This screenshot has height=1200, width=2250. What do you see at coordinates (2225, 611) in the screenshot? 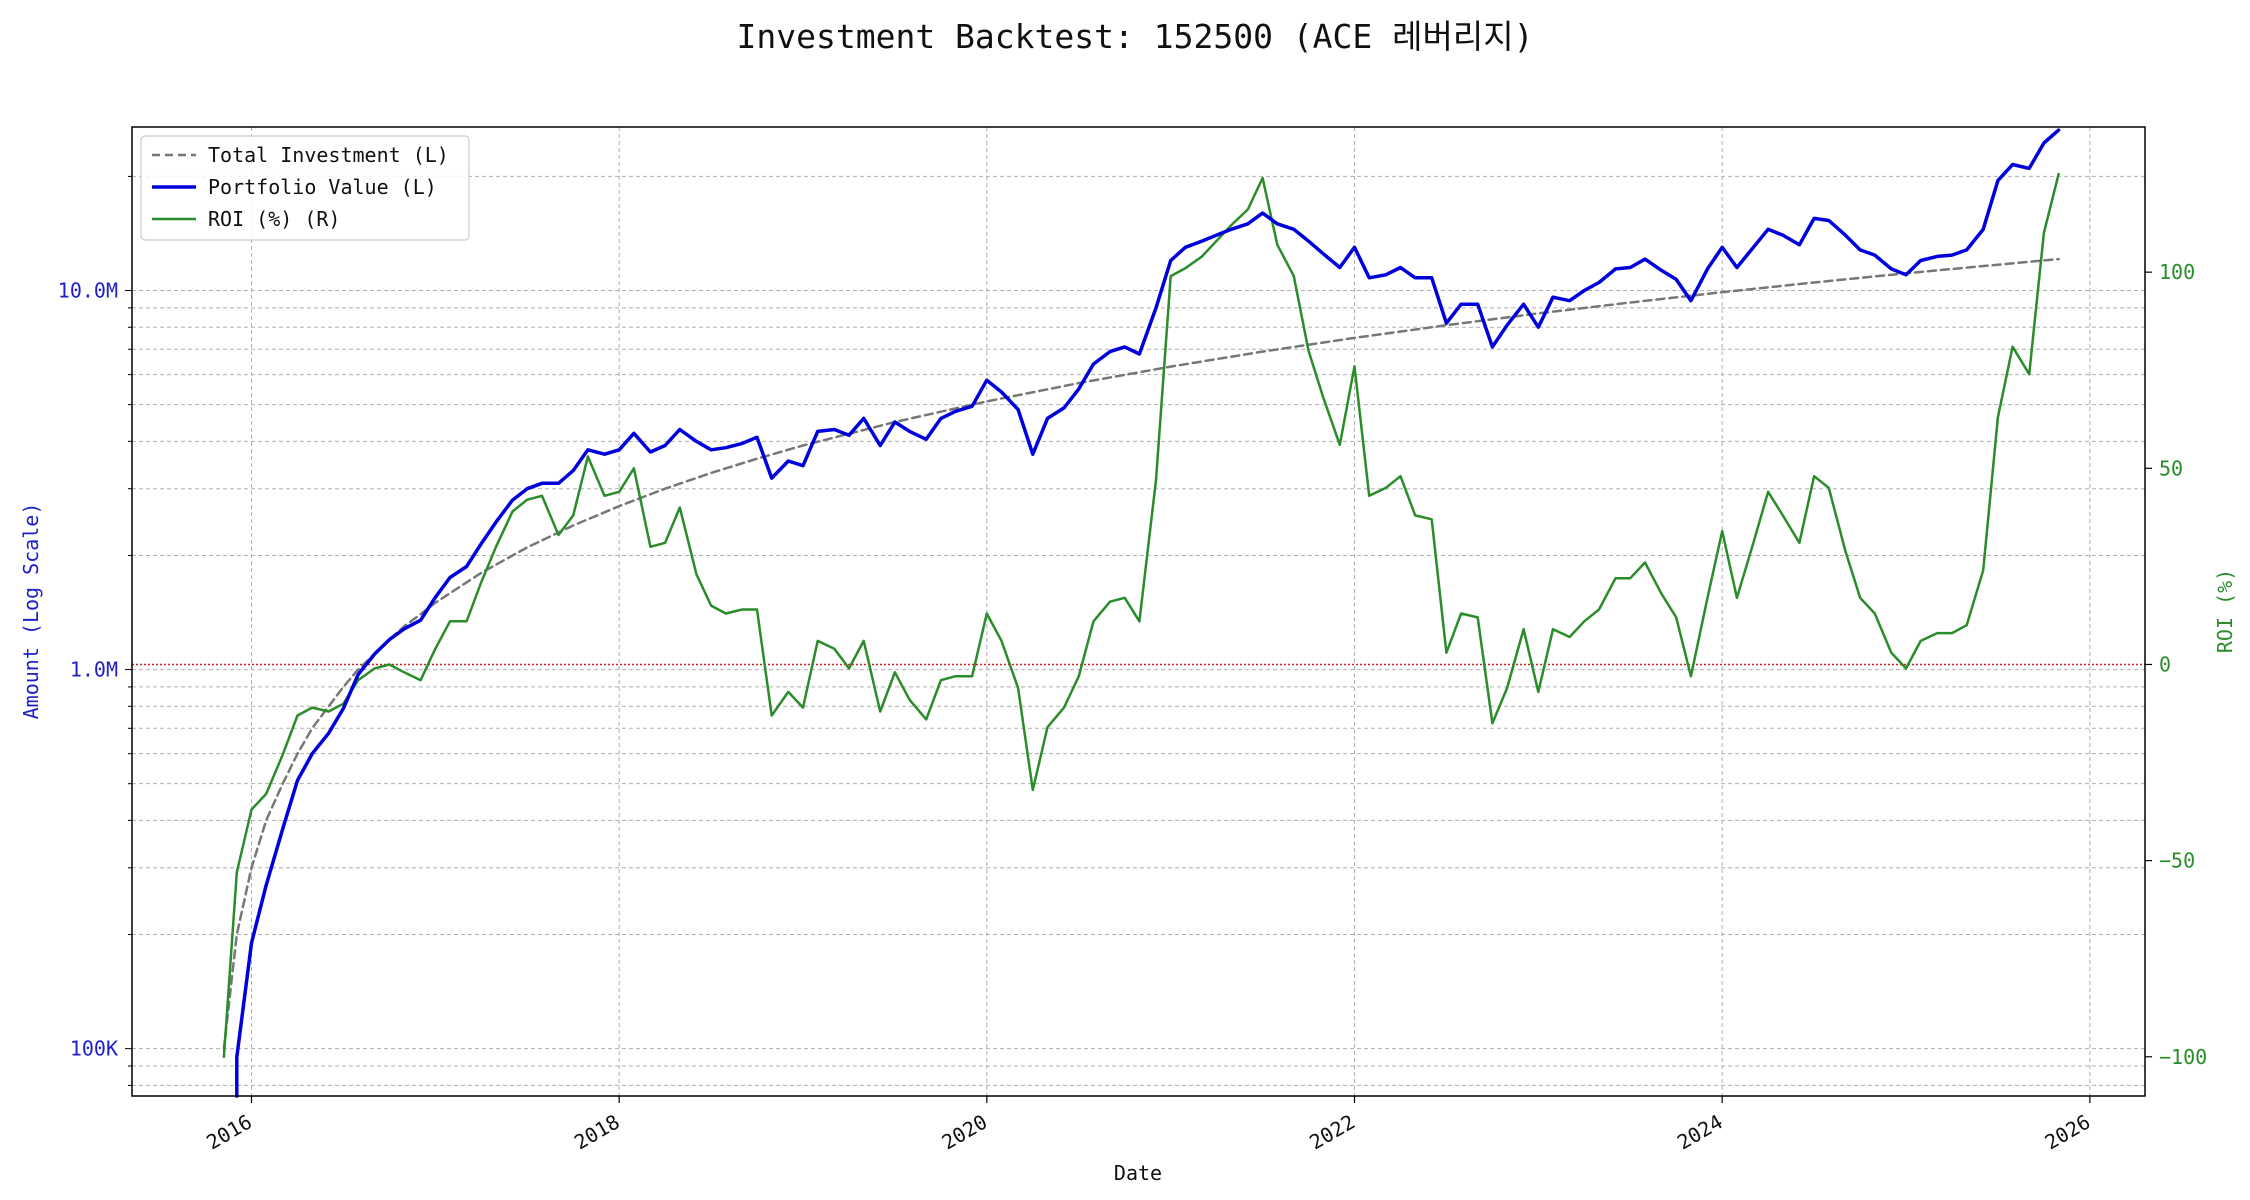
I see `y-axis-right-label: ROI (%)` at bounding box center [2225, 611].